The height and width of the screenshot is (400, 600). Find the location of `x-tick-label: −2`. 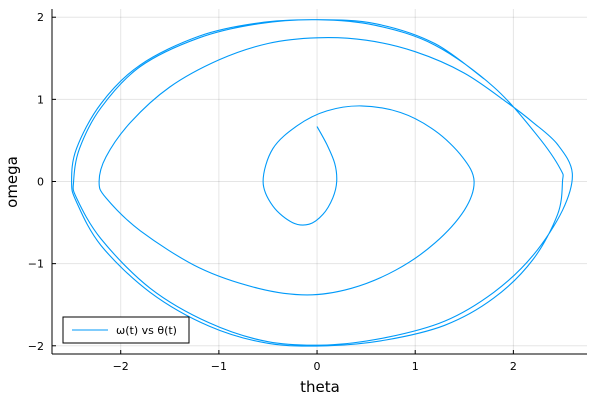

x-tick-label: −2 is located at coordinates (121, 366).